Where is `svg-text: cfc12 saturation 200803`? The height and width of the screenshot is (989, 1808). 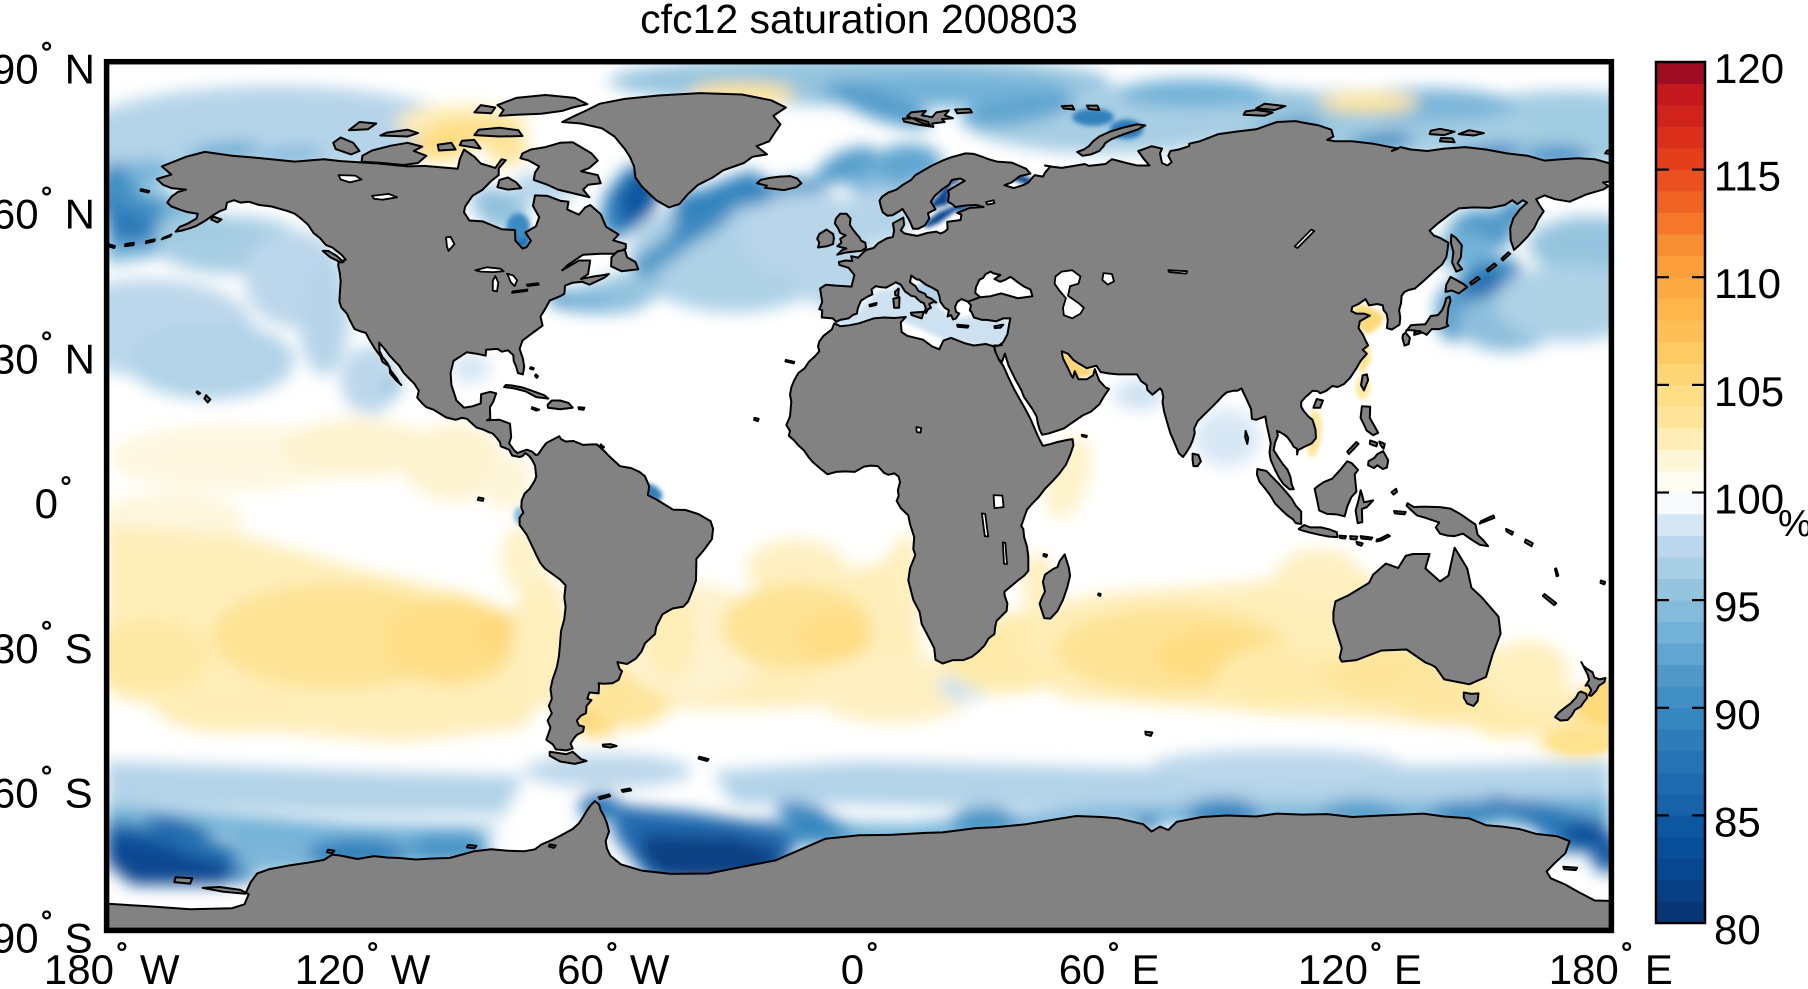
svg-text: cfc12 saturation 200803 is located at coordinates (859, 21).